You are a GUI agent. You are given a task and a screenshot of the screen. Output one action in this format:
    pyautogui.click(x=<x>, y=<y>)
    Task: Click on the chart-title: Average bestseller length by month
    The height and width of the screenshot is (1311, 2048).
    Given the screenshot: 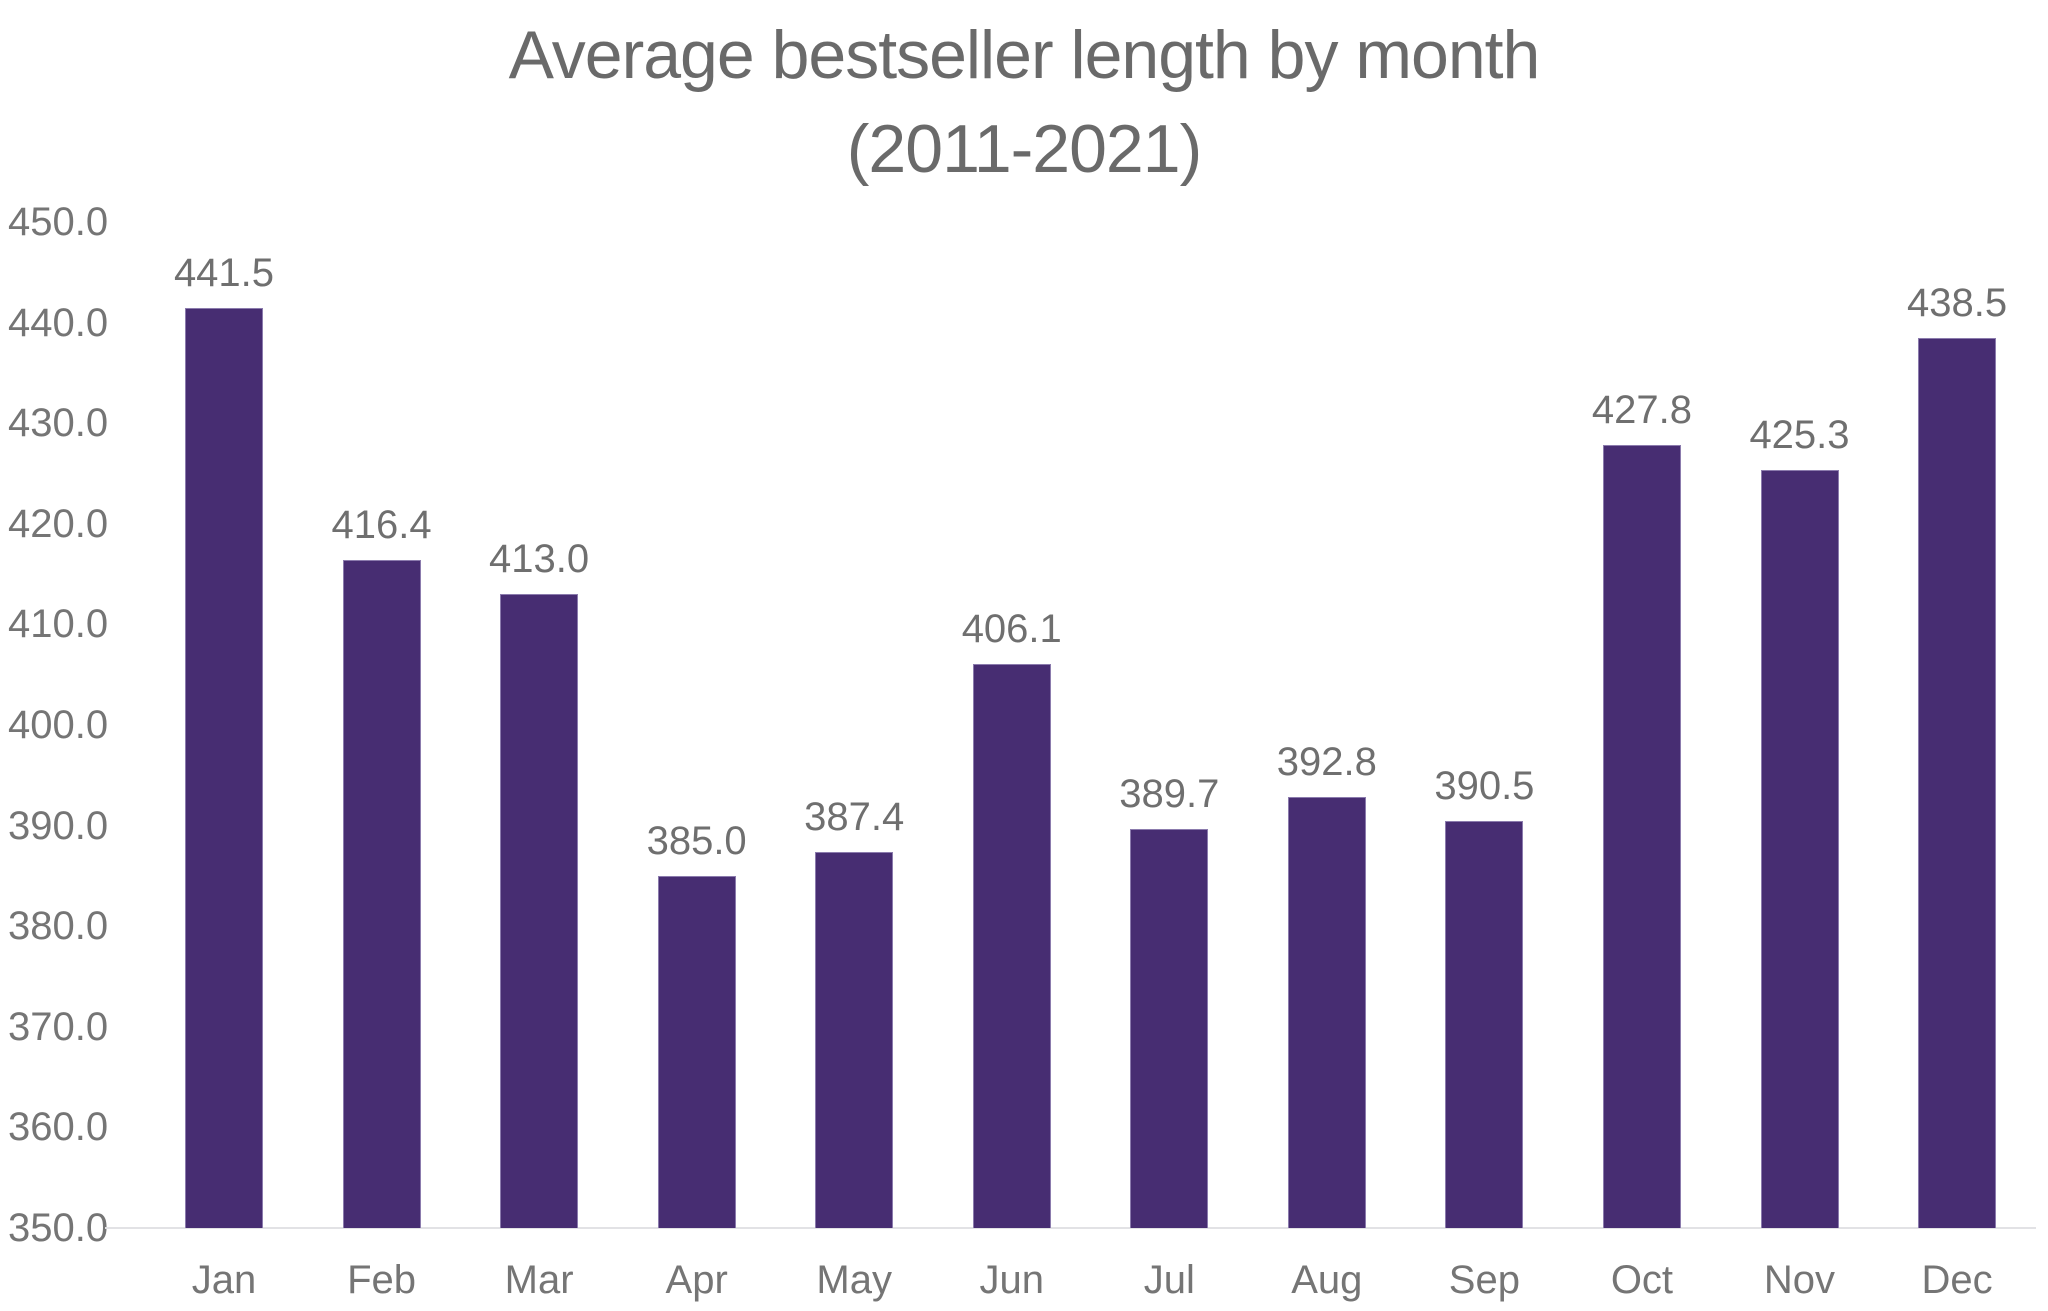 What is the action you would take?
    pyautogui.click(x=1024, y=55)
    